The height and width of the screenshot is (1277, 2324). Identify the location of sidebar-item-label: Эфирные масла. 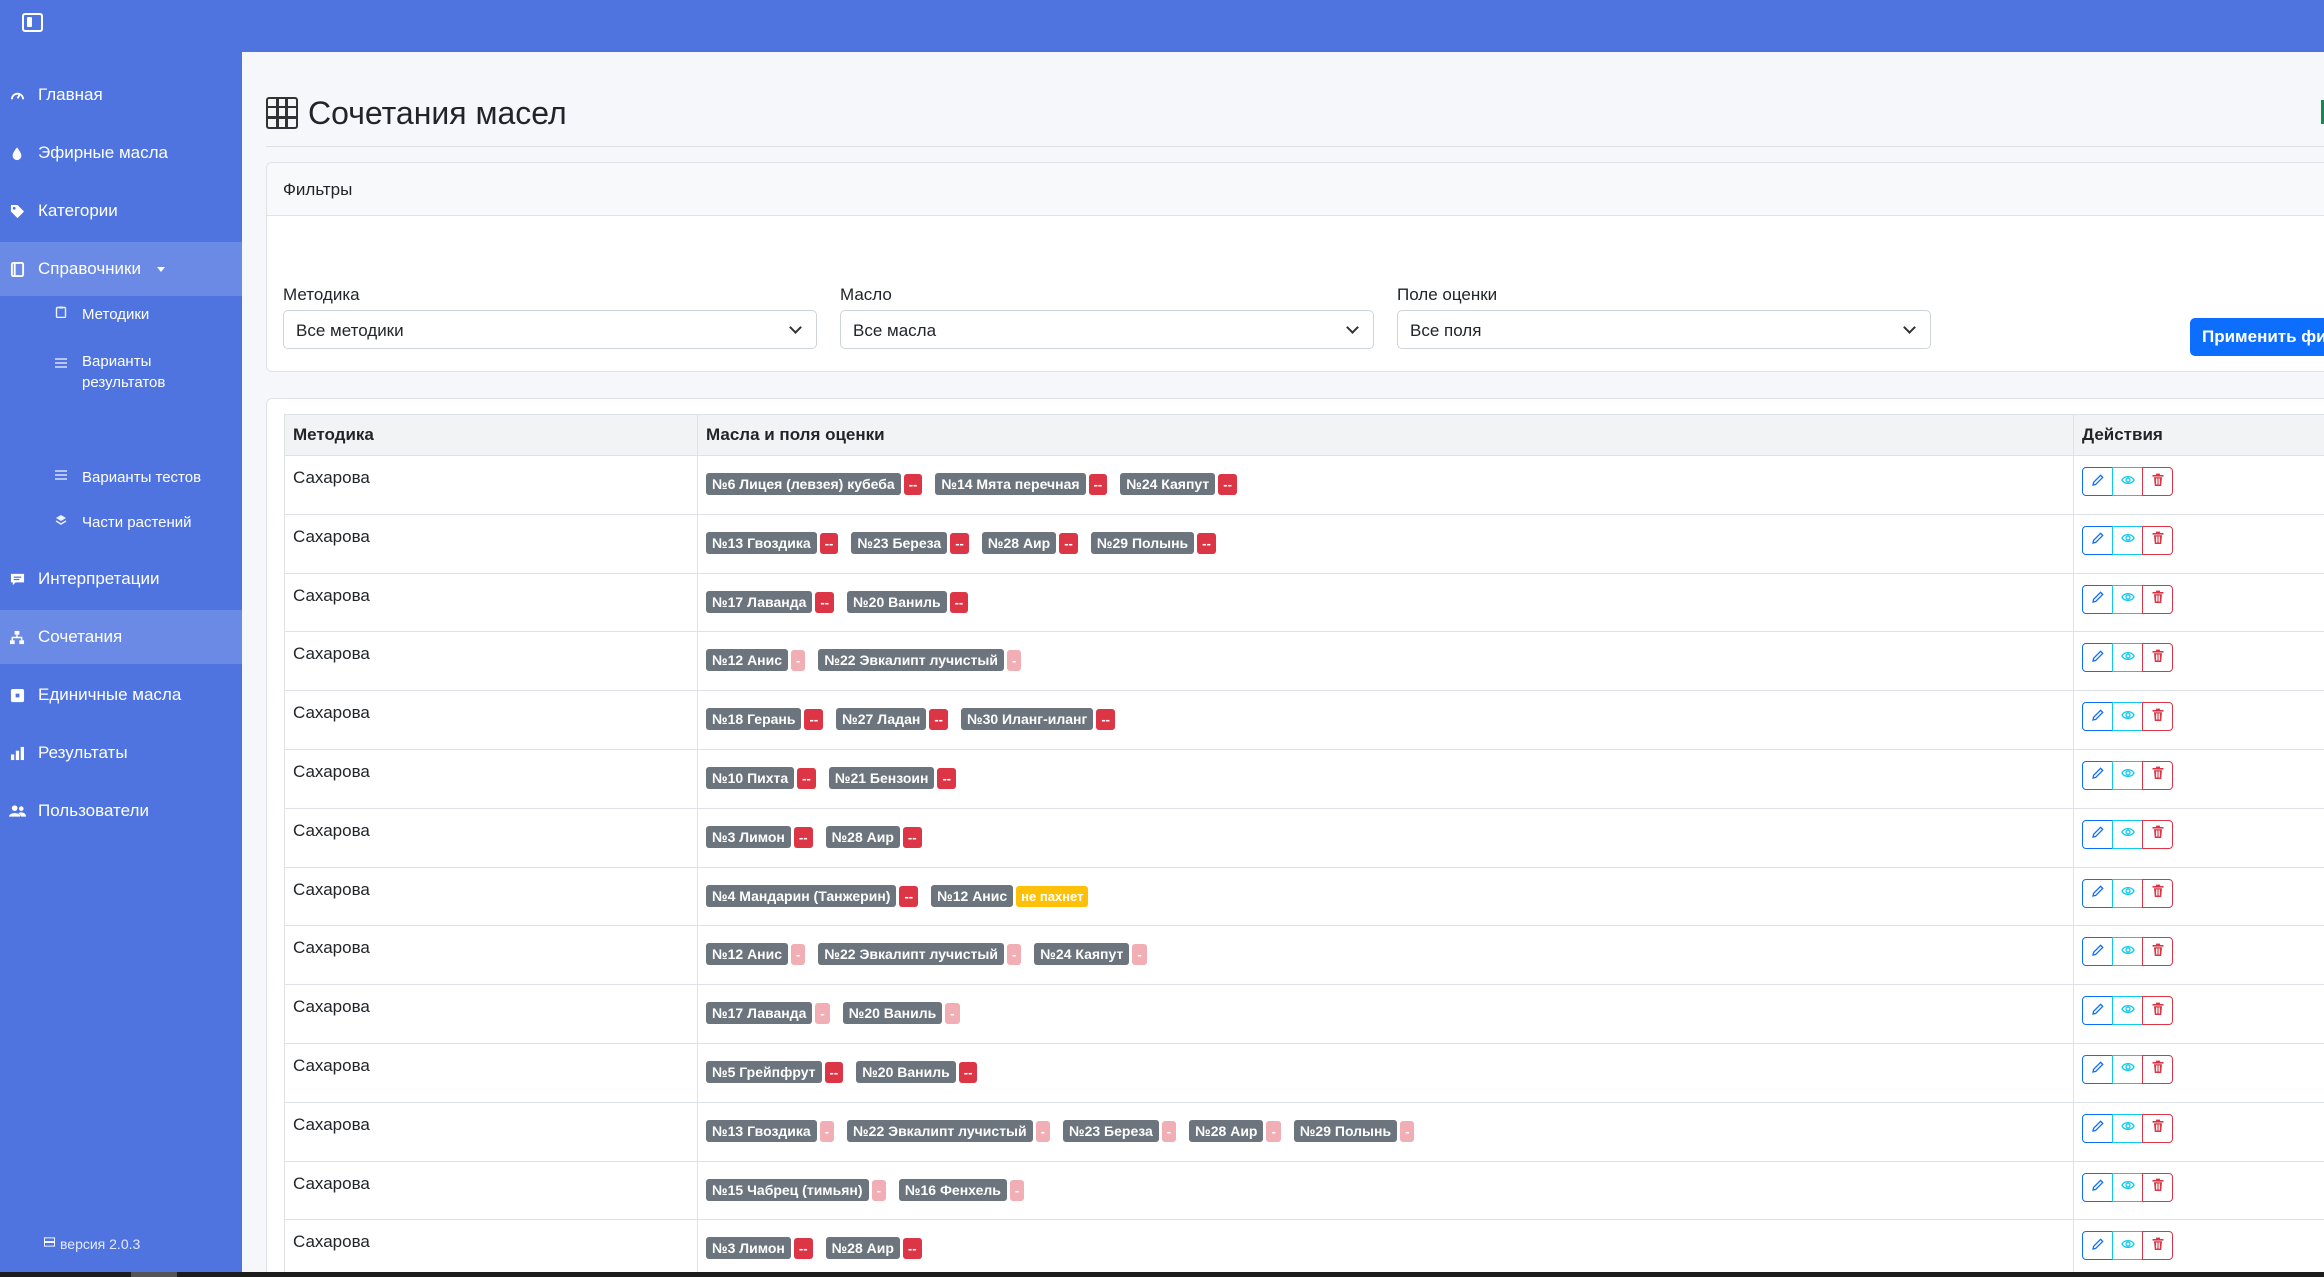
(103, 152).